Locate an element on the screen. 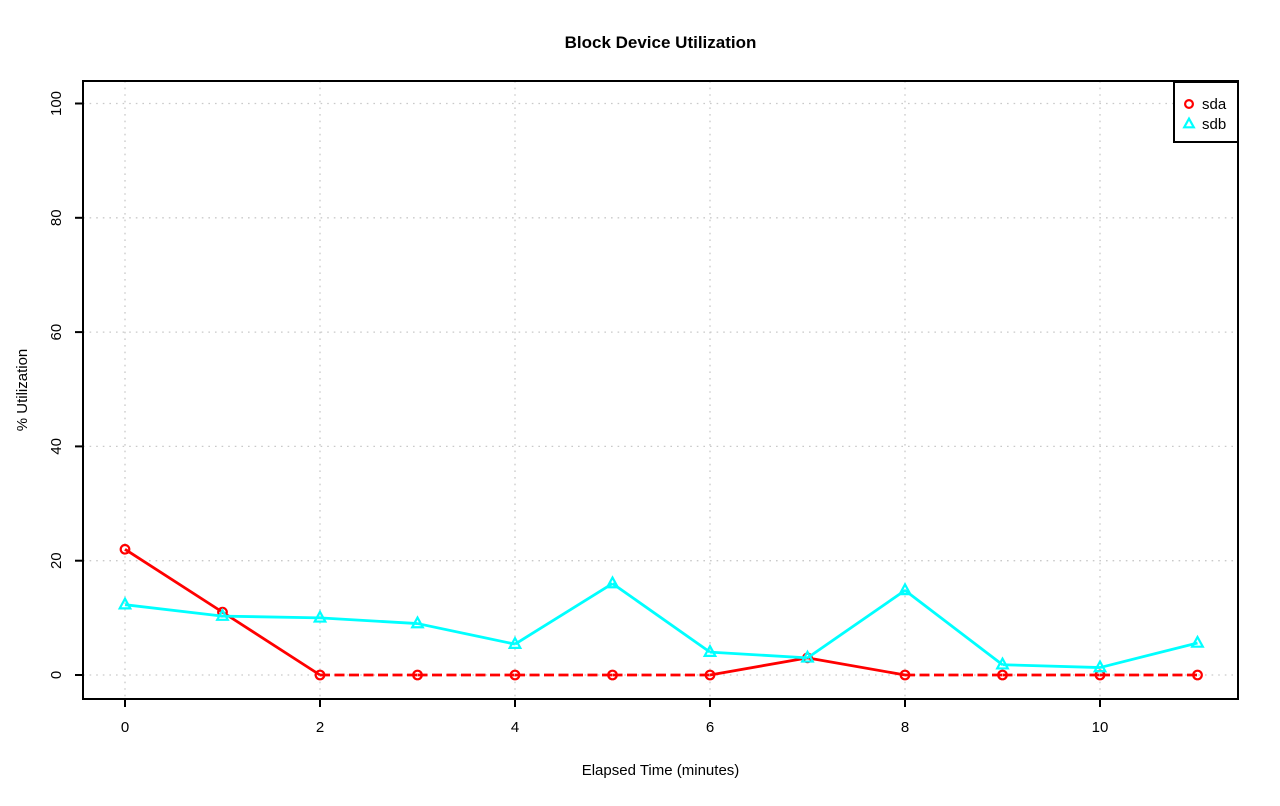 This screenshot has height=806, width=1280. legend-label: sda is located at coordinates (1214, 104).